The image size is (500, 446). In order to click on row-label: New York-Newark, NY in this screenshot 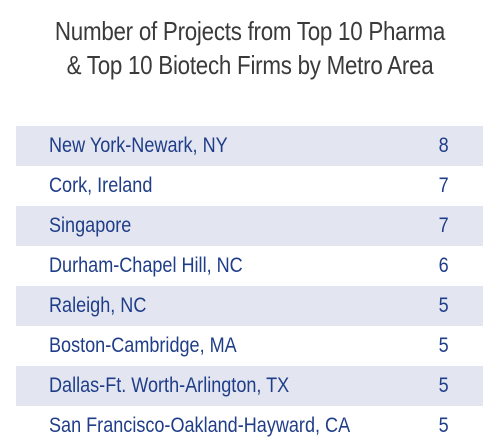, I will do `click(138, 145)`.